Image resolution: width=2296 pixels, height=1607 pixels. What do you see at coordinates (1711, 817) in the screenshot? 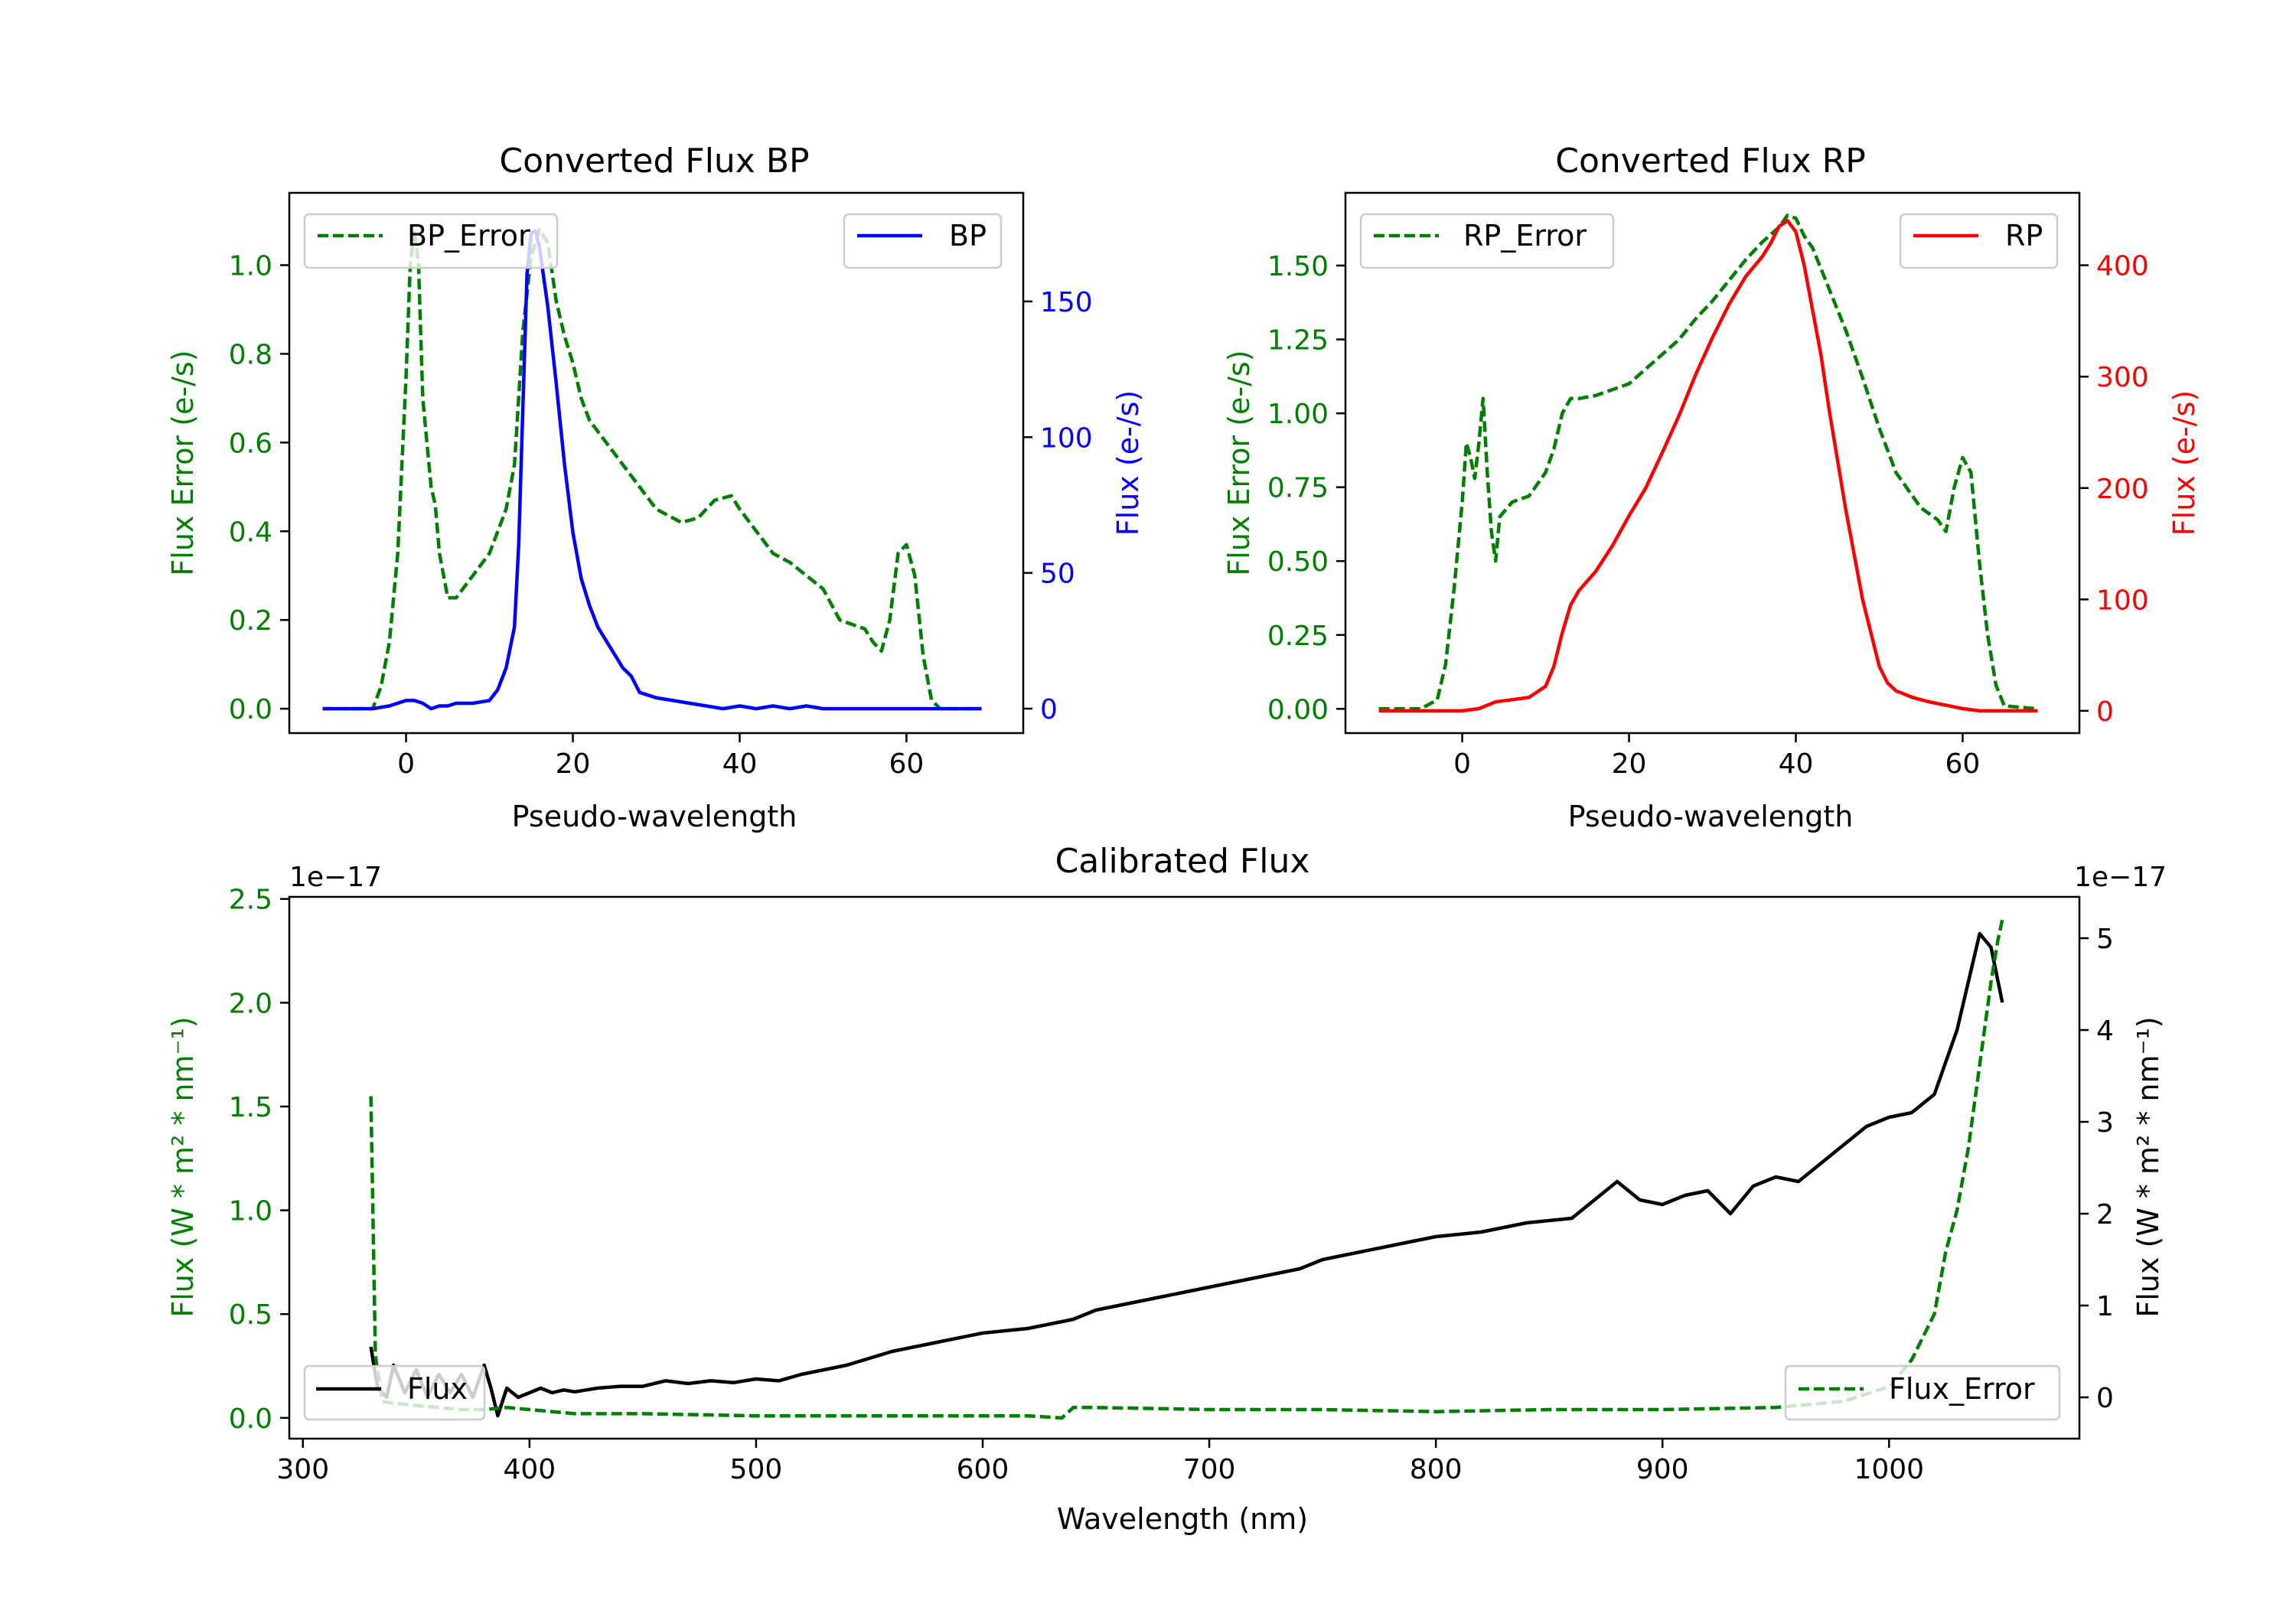
I see `rp-x-label: Pseudo-wavelength` at bounding box center [1711, 817].